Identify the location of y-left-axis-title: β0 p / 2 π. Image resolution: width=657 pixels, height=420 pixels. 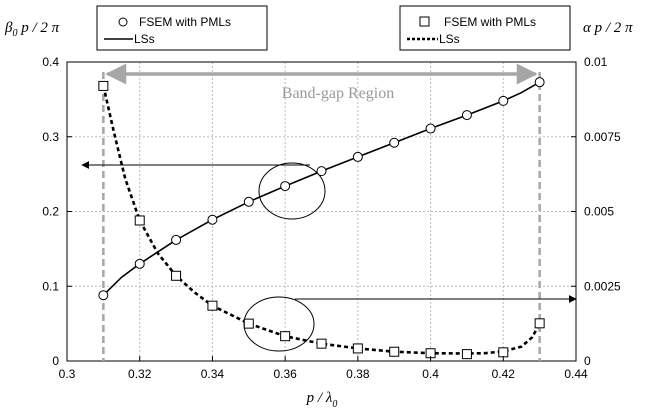
(32, 29).